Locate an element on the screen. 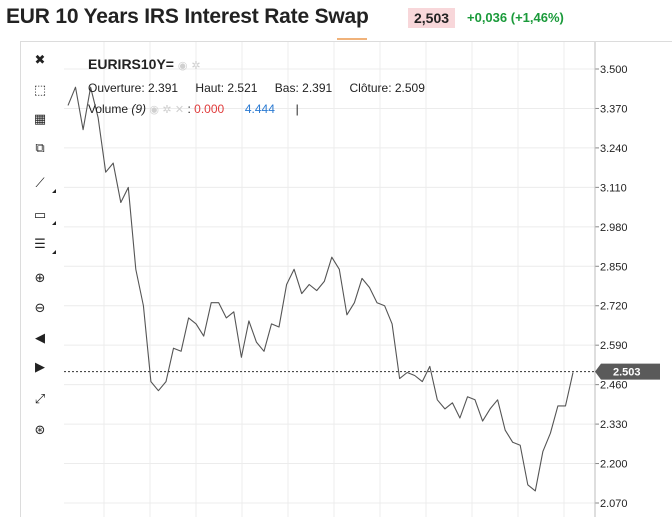 This screenshot has height=517, width=672. y-tick-label: 2.590 is located at coordinates (614, 346).